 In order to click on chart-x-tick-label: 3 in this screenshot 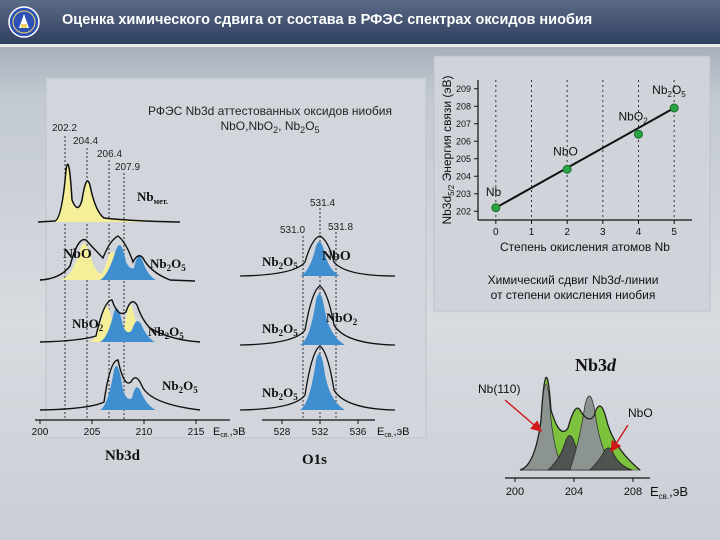, I will do `click(603, 232)`.